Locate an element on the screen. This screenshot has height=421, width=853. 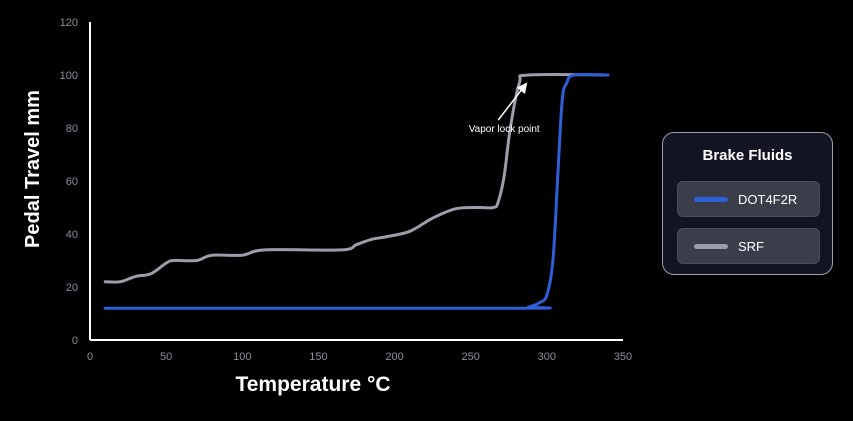
annotation-text: Vapor lock point is located at coordinates (504, 129).